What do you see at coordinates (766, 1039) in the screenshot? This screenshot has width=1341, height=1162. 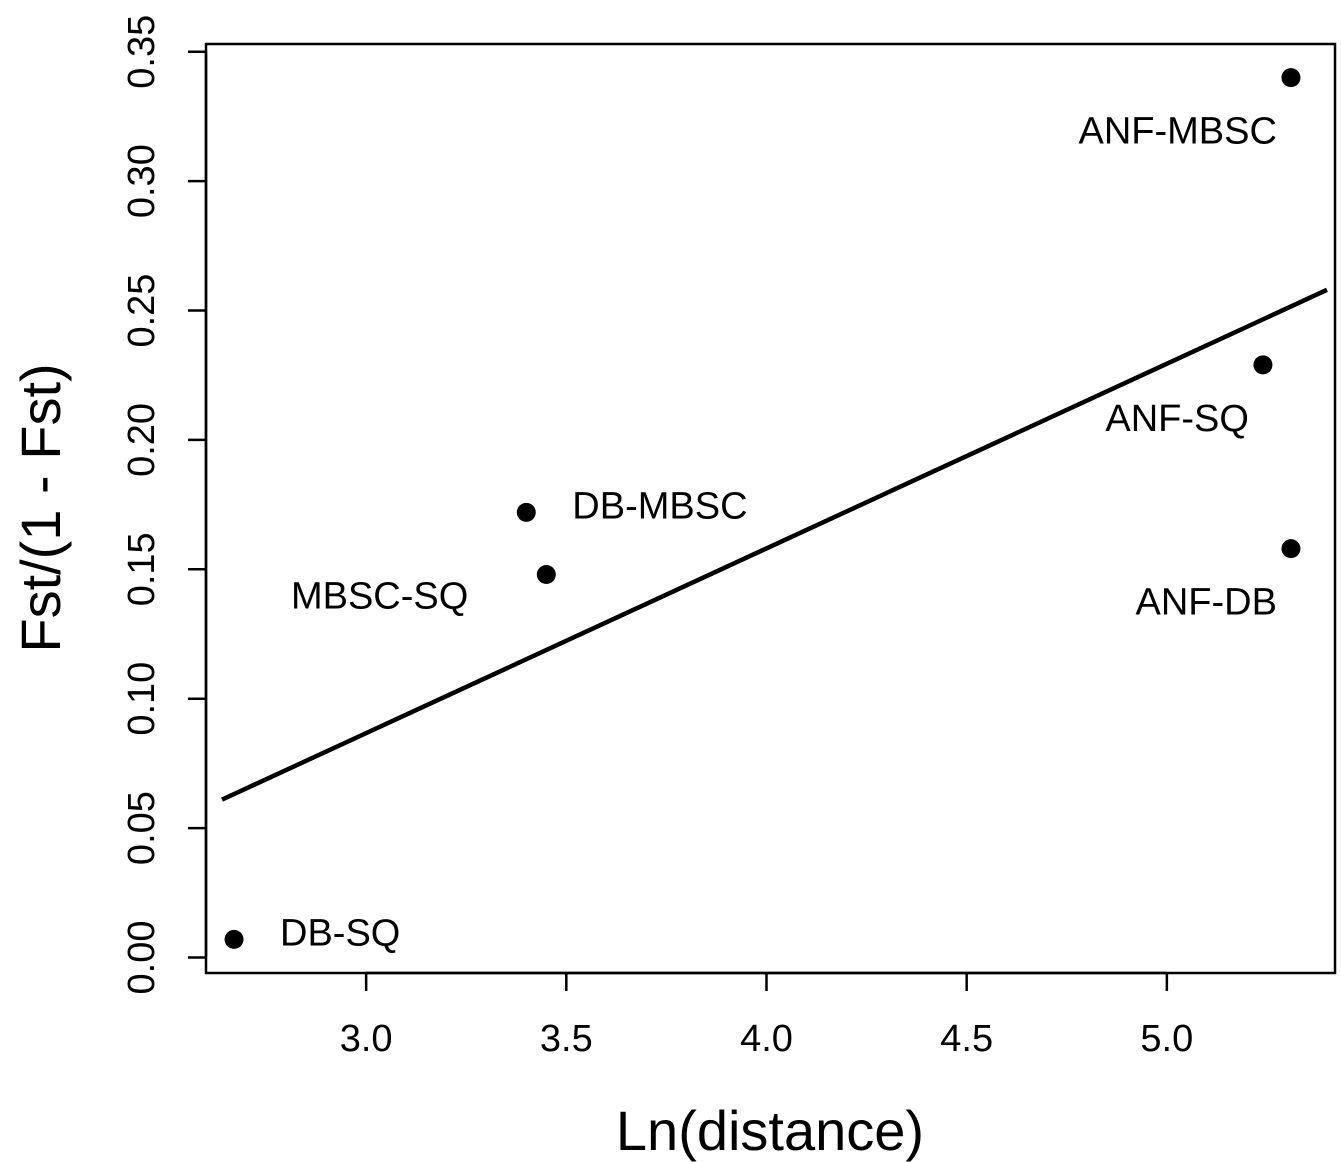 I see `x-tick-label: 4.0` at bounding box center [766, 1039].